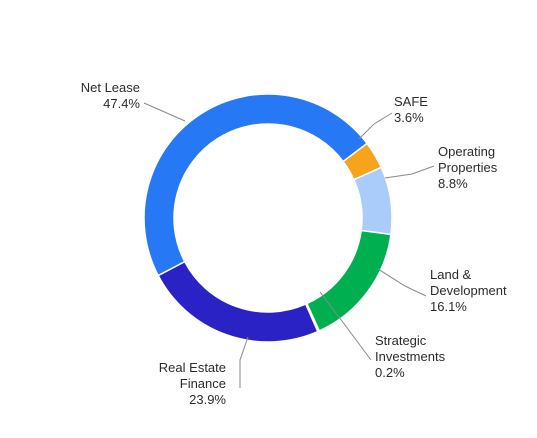 This screenshot has height=438, width=537. What do you see at coordinates (203, 383) in the screenshot?
I see `data-label-line: Finance` at bounding box center [203, 383].